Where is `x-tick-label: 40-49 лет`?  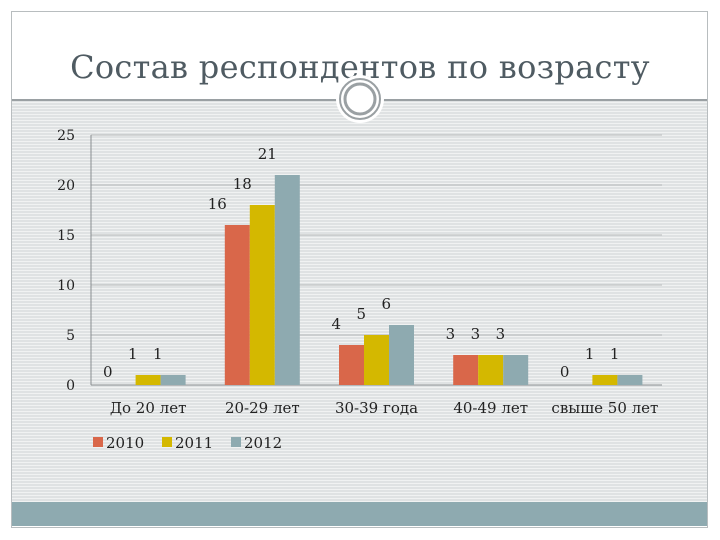 x-tick-label: 40-49 лет is located at coordinates (490, 408).